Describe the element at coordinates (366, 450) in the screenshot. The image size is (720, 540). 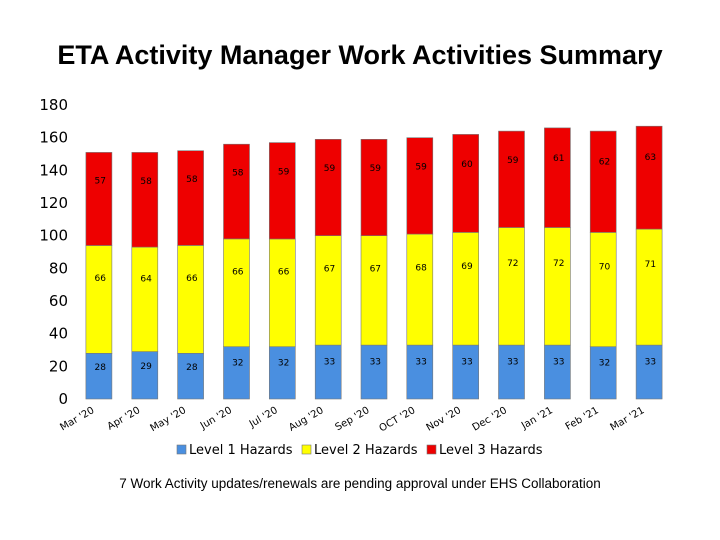
I see `legend-label: Level 2 Hazards` at that location.